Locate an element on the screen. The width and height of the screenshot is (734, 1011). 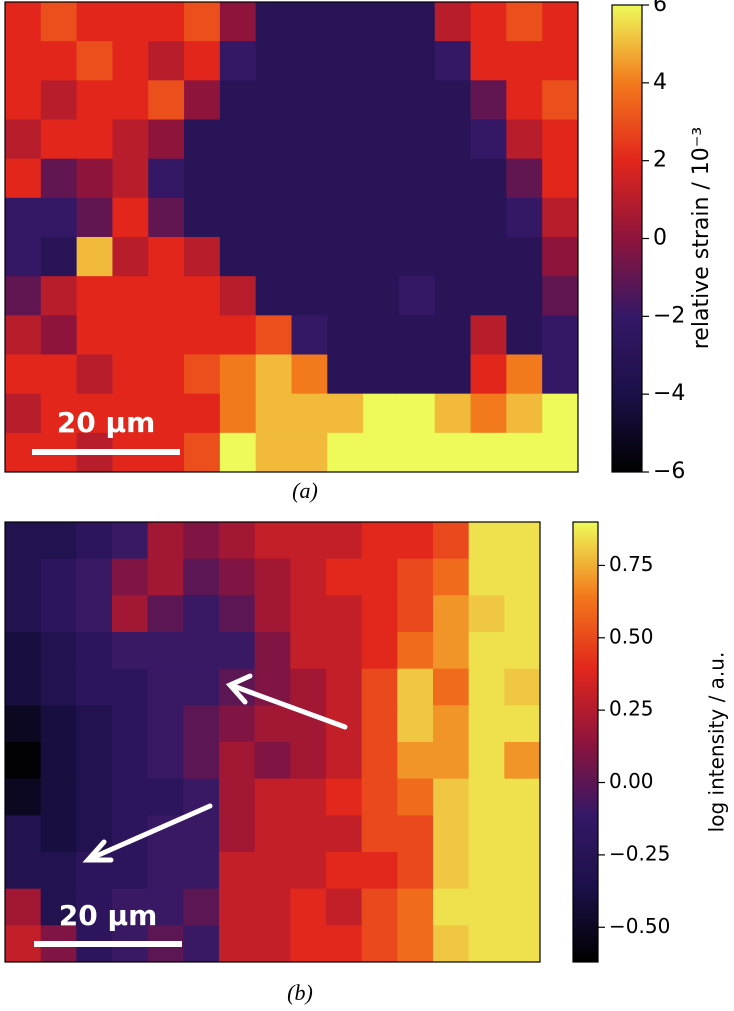
arrows is located at coordinates (215, 768).